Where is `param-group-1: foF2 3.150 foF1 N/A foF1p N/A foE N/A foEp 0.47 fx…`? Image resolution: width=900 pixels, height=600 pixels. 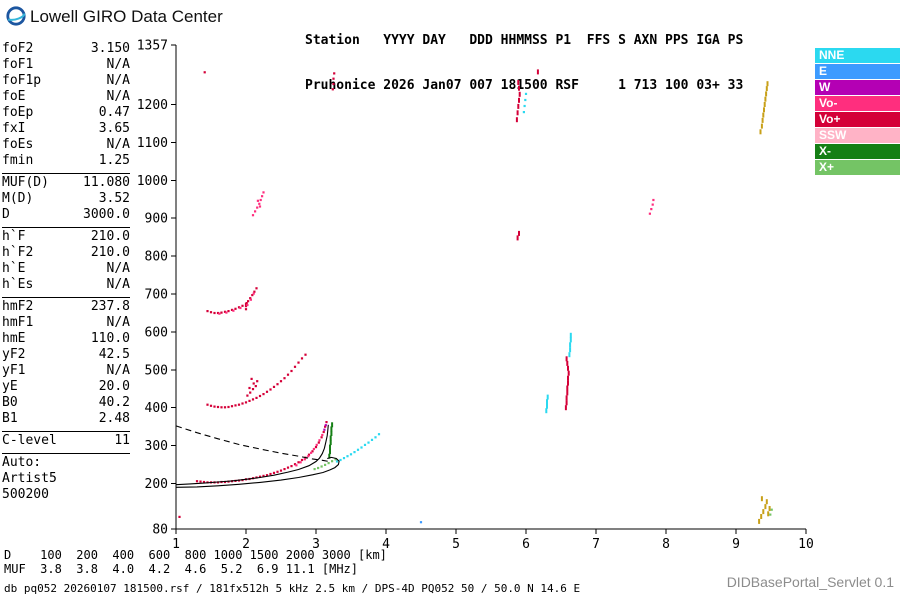 param-group-1: foF2 3.150 foF1 N/A foF1p N/A foE N/A foEp 0.47 fx… is located at coordinates (66, 107).